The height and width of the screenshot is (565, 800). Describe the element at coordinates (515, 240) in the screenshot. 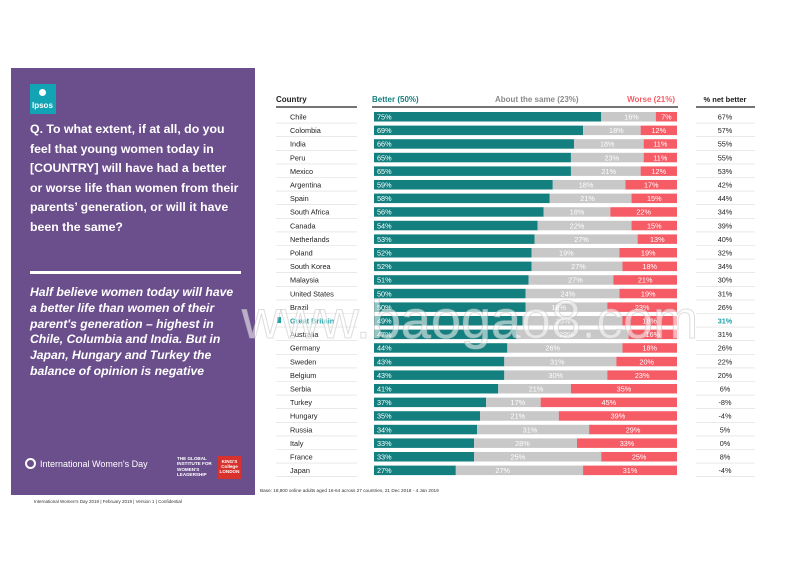

I see `chart-row: Netherlands 53% 27% 13% 40%` at that location.